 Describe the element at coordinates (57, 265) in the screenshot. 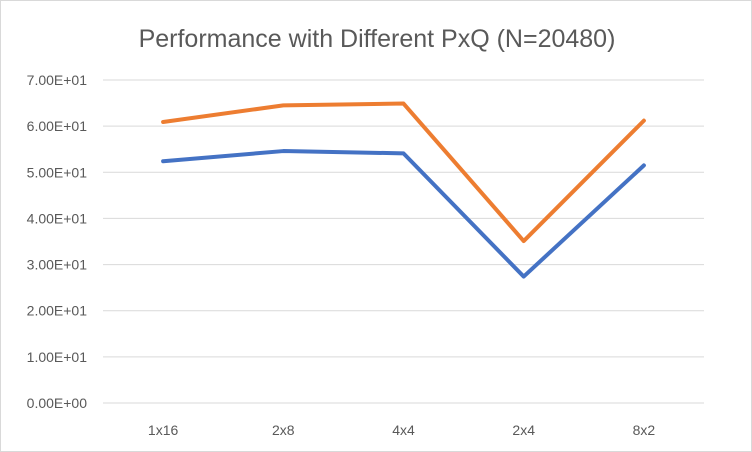

I see `y-tick-label: 3.00E+01` at that location.